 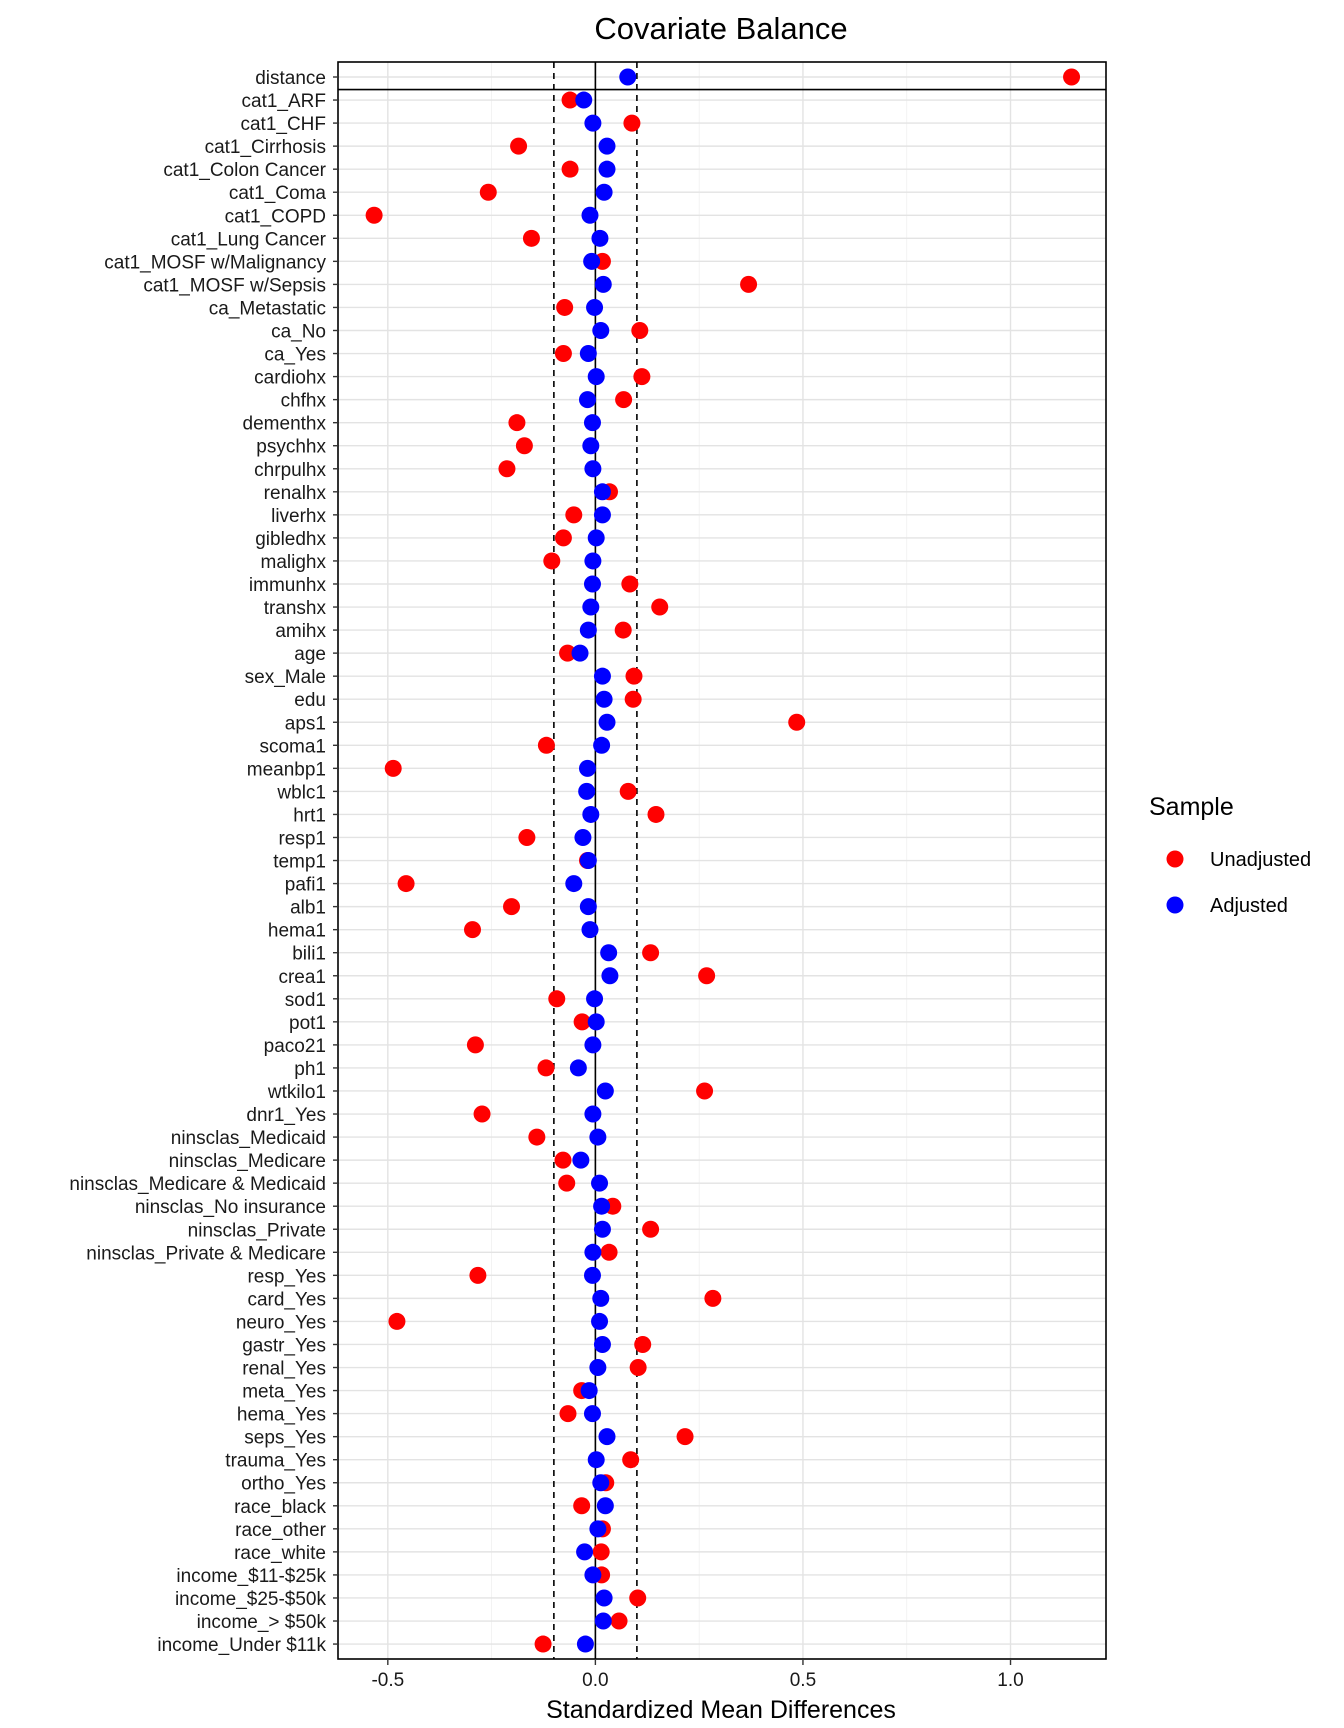 I want to click on y-tick-label: dnr1_Yes, so click(x=286, y=1115).